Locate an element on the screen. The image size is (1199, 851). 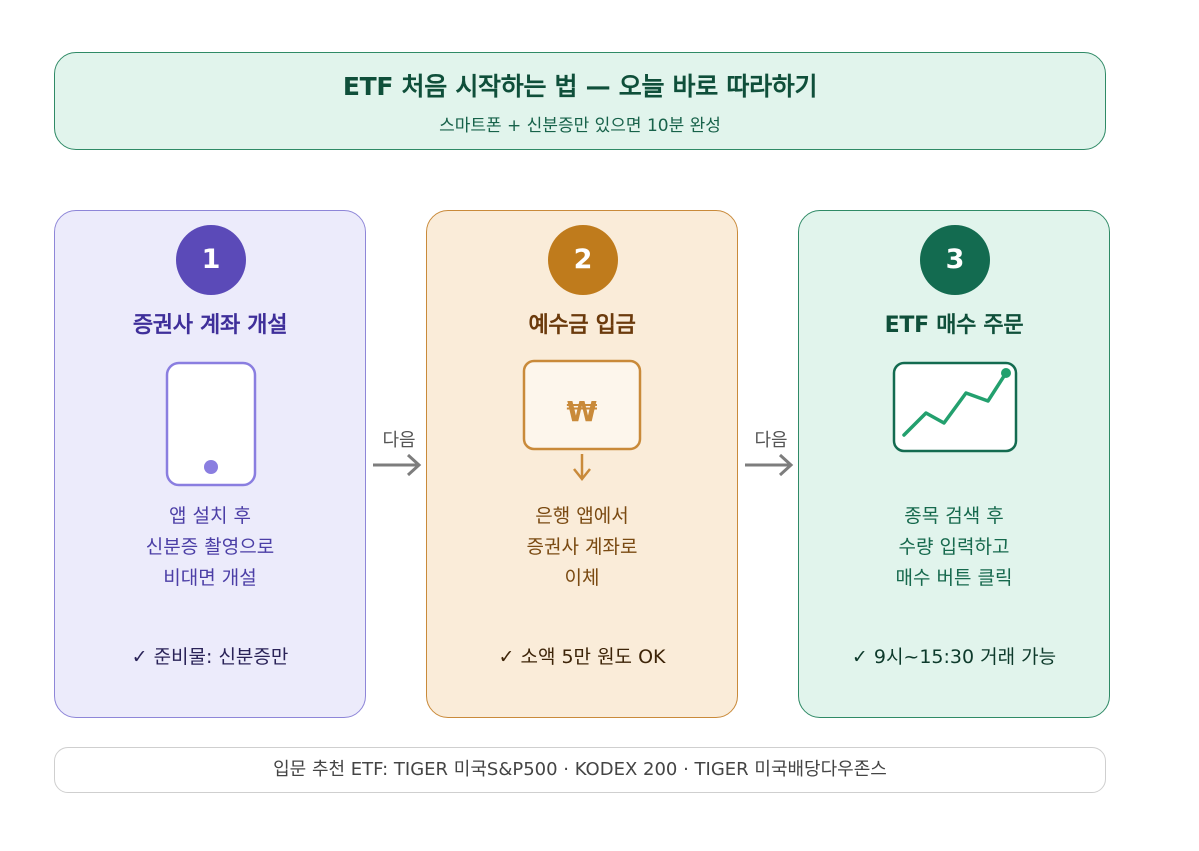
step-description: 은행 앱에서 증권사 계좌로 이체 is located at coordinates (582, 547).